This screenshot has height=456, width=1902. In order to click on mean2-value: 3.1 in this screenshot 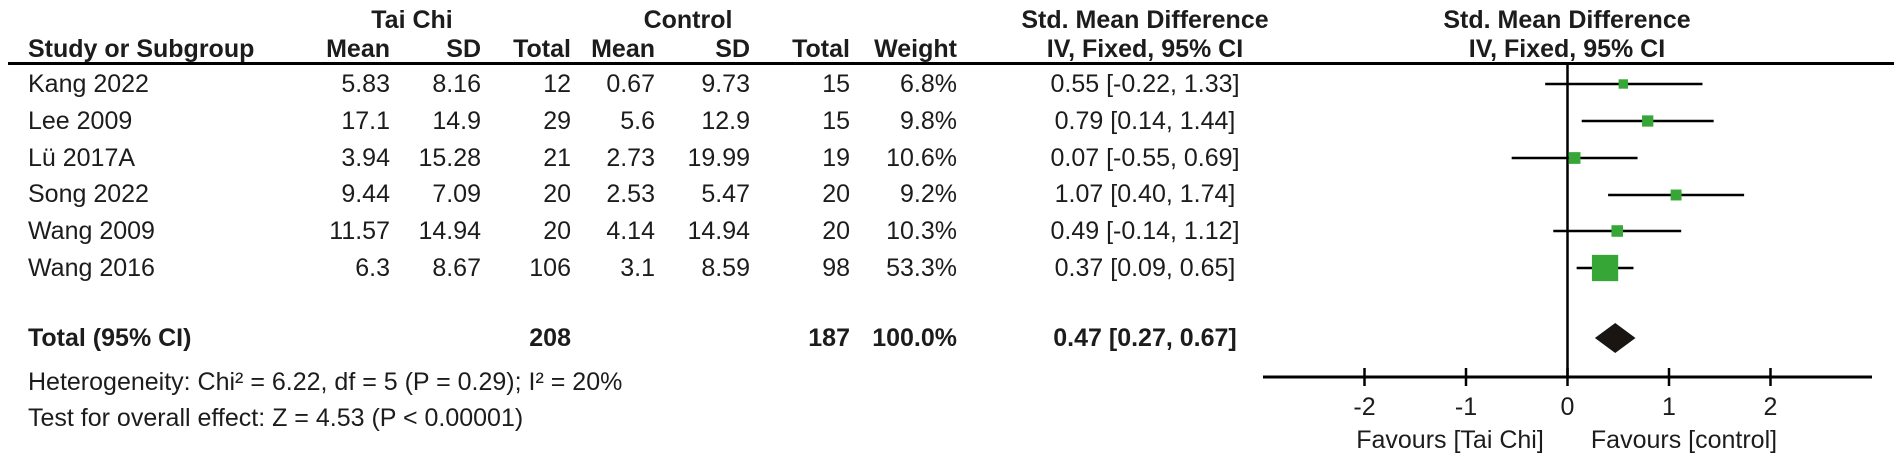, I will do `click(637, 268)`.